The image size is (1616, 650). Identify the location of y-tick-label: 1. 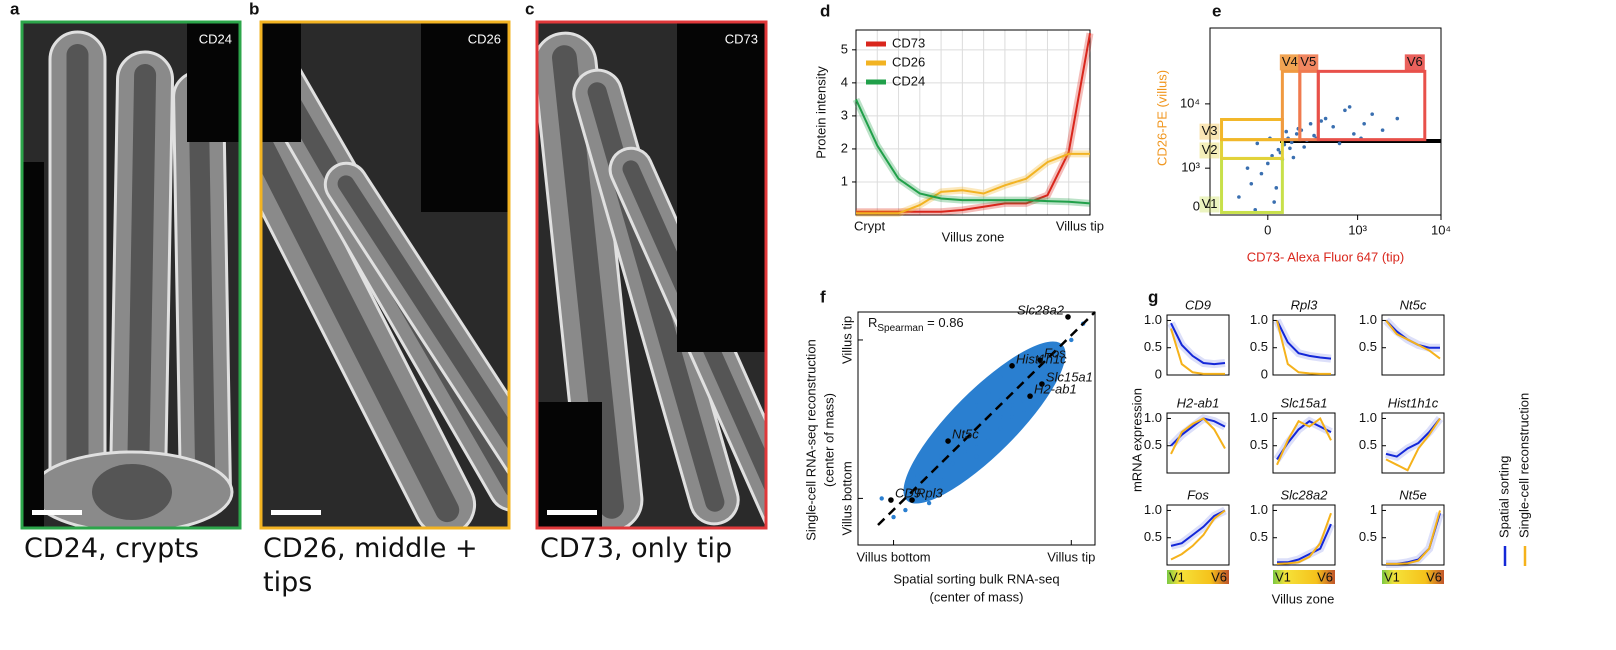
(844, 180).